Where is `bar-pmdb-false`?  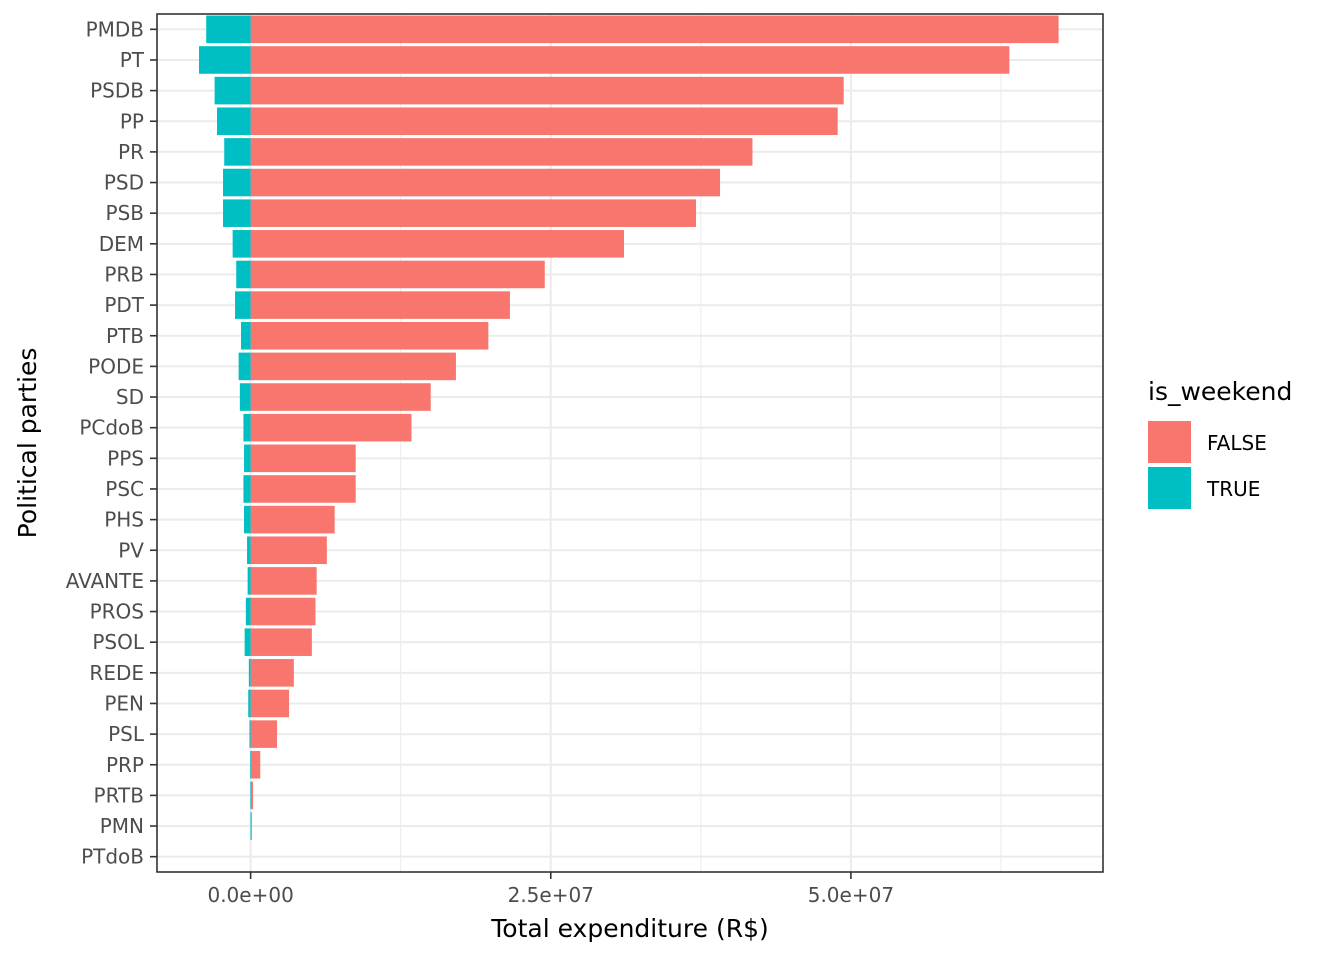
bar-pmdb-false is located at coordinates (654, 29).